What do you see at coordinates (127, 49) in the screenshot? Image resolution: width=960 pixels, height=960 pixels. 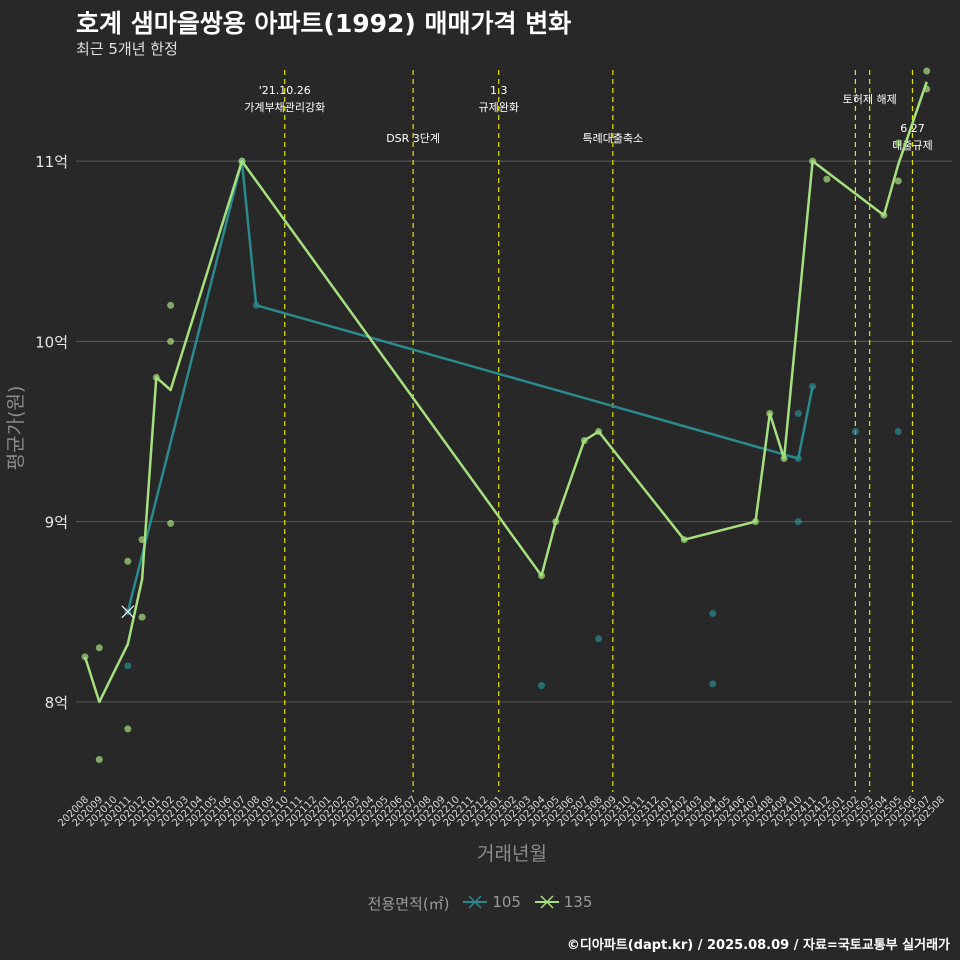 I see `chart-subtitle: 최근 5개년 한정` at bounding box center [127, 49].